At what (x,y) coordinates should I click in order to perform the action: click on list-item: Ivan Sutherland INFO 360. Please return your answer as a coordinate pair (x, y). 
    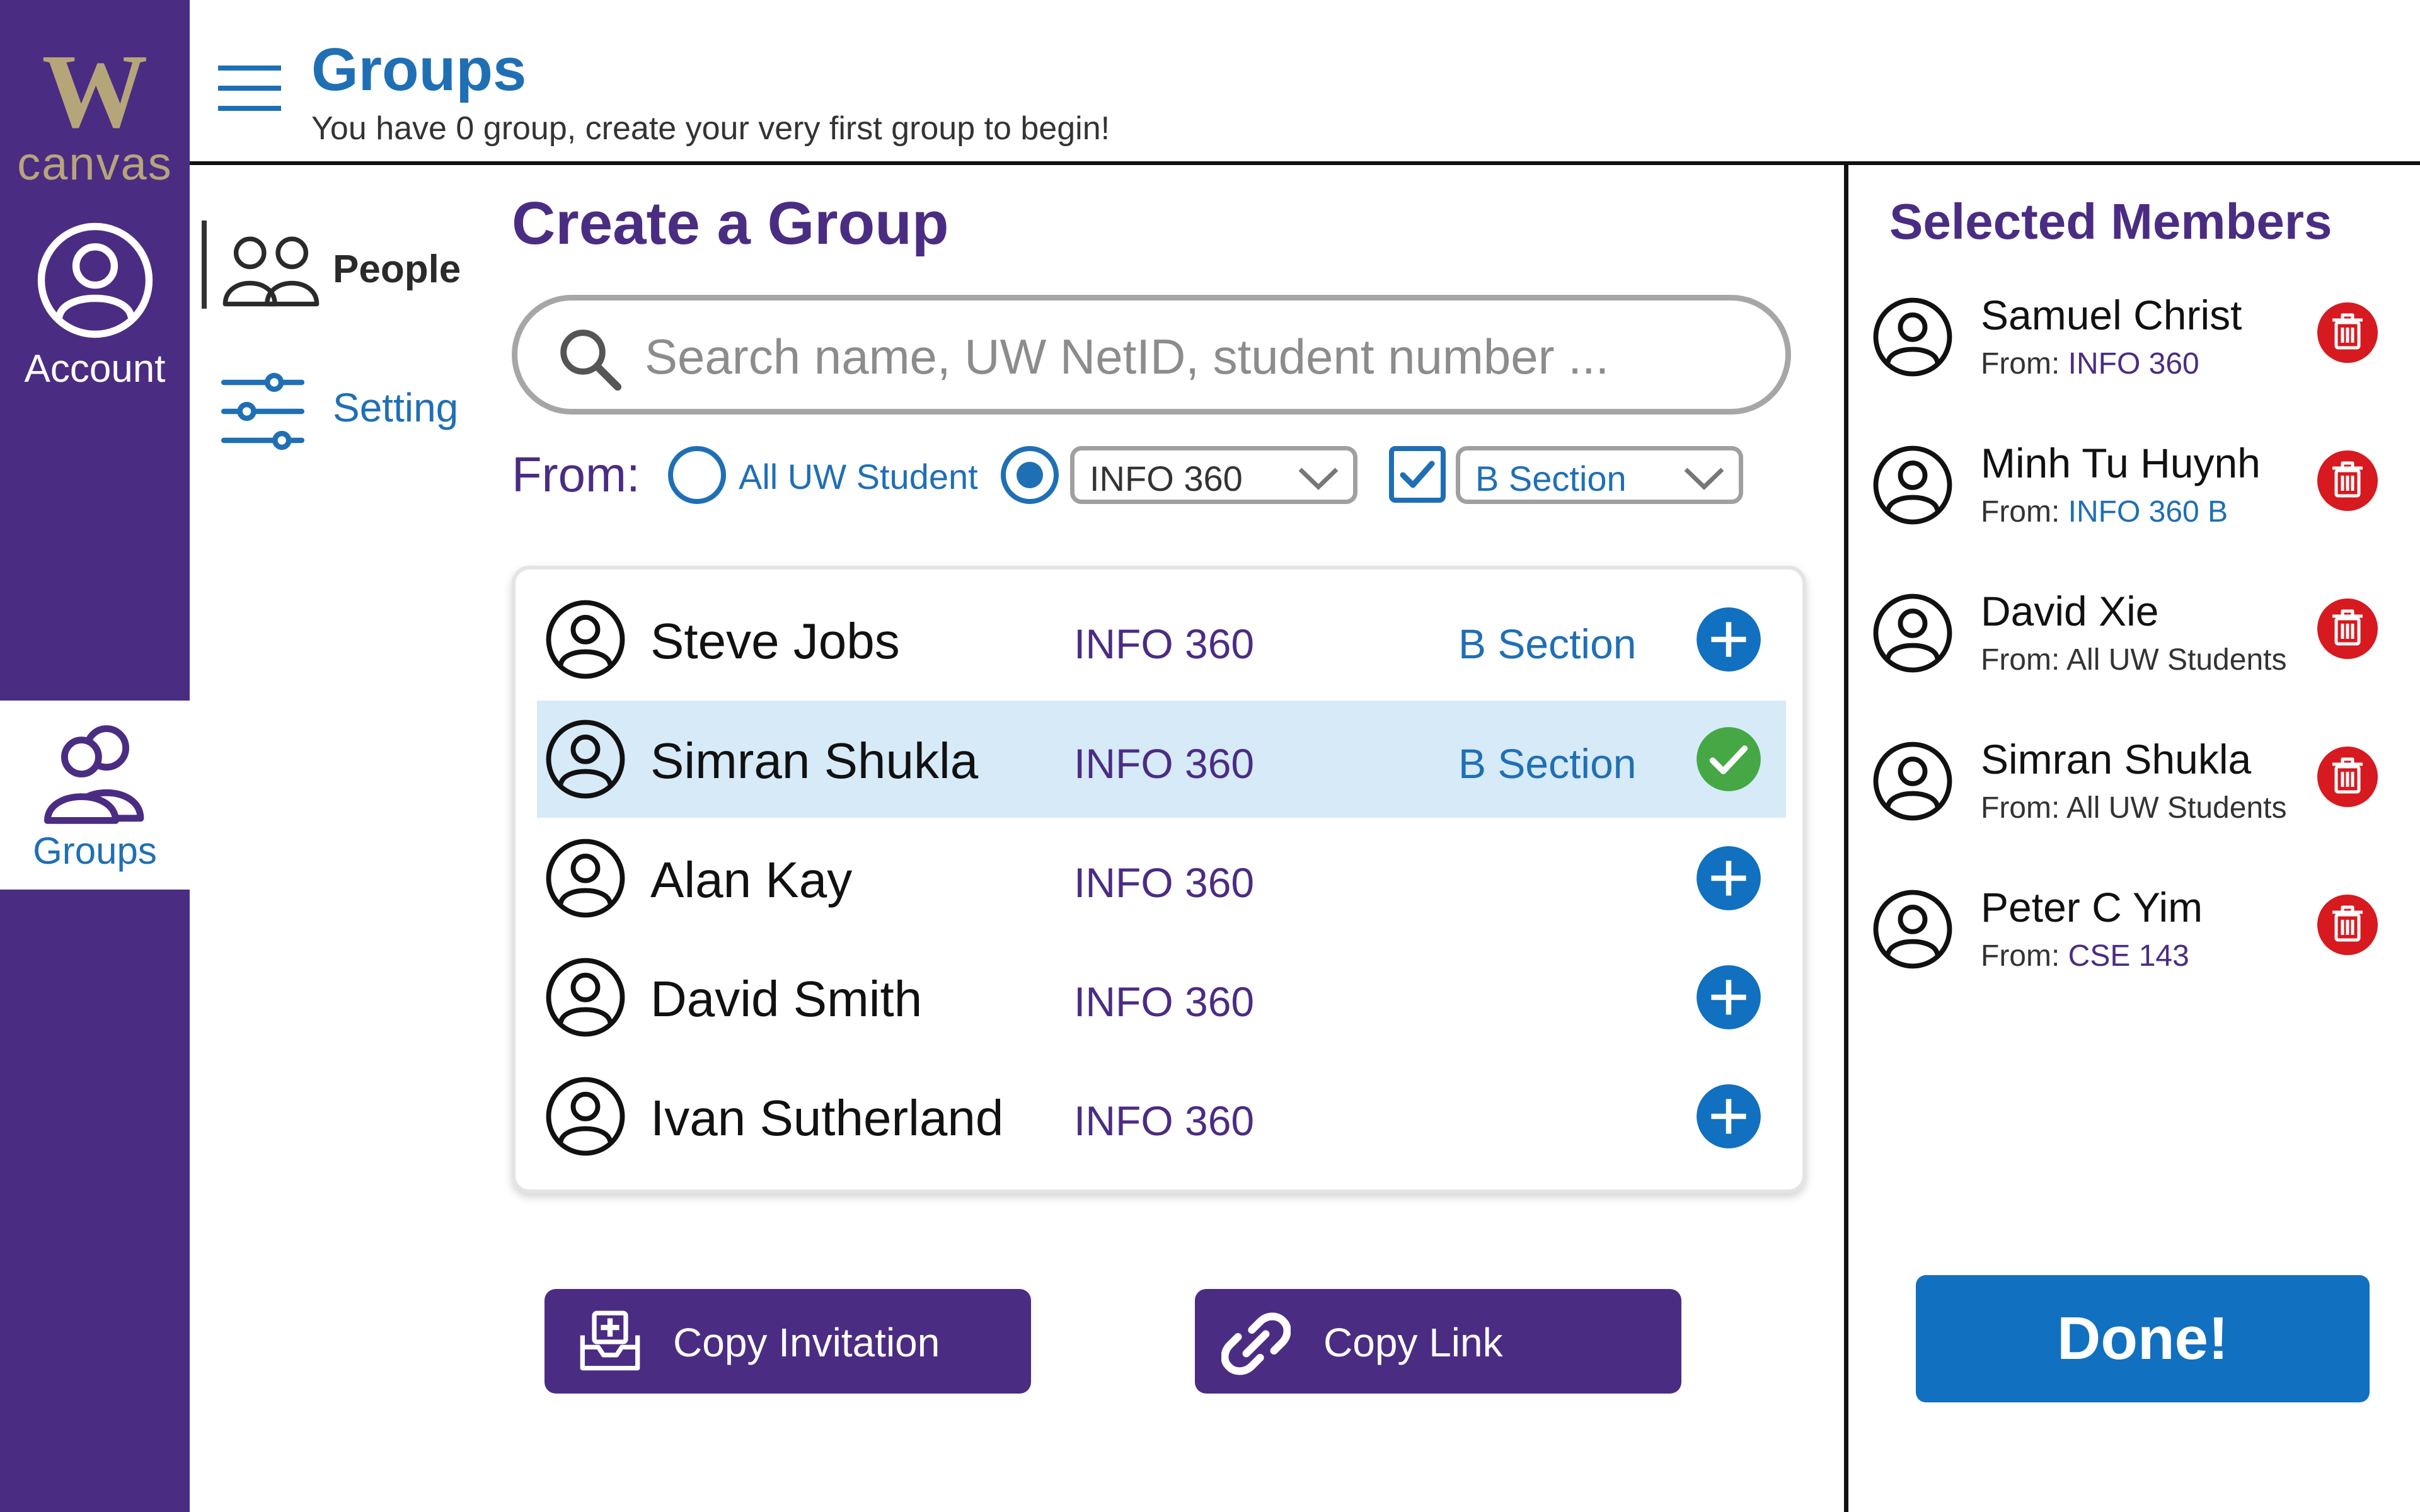
    Looking at the image, I should click on (1162, 1116).